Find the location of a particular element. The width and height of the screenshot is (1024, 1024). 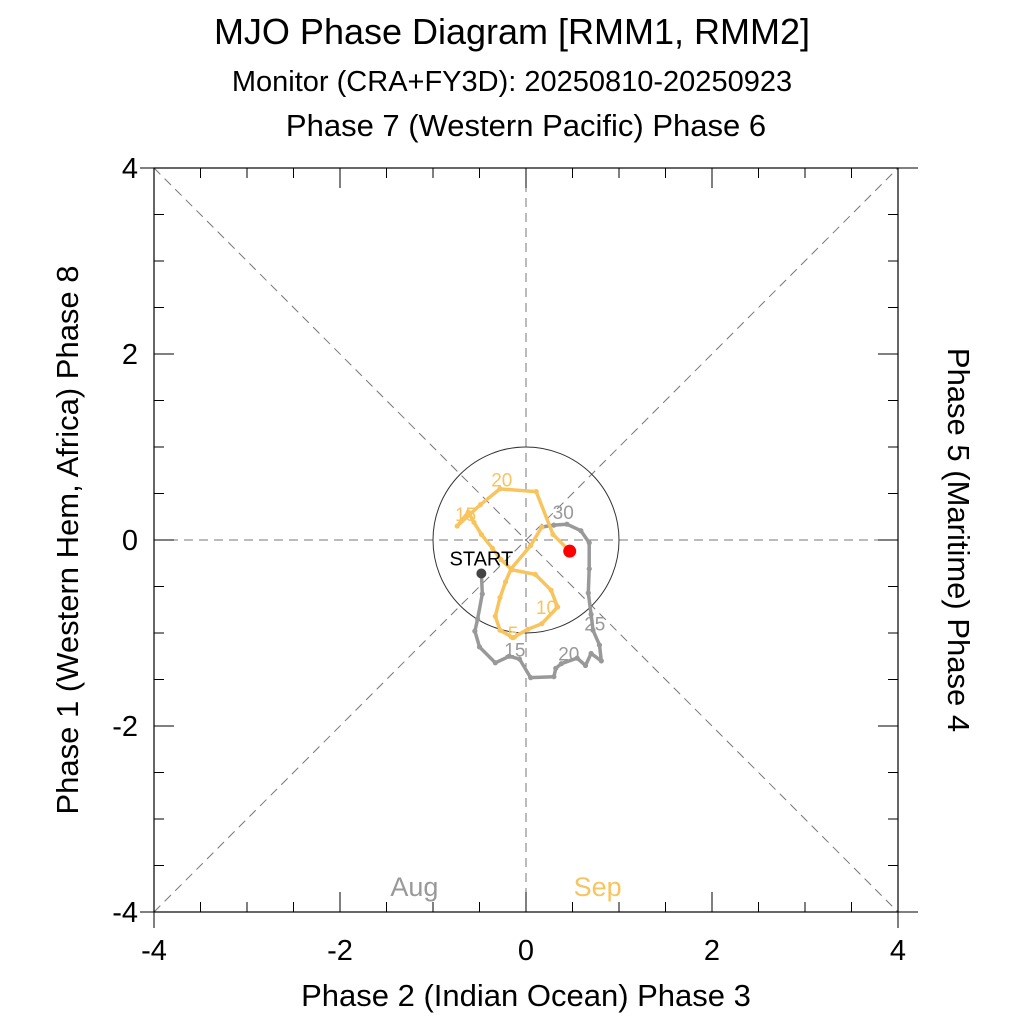

right-phase-label: Phase 5 (Maritime) Phase 4 is located at coordinates (958, 540).